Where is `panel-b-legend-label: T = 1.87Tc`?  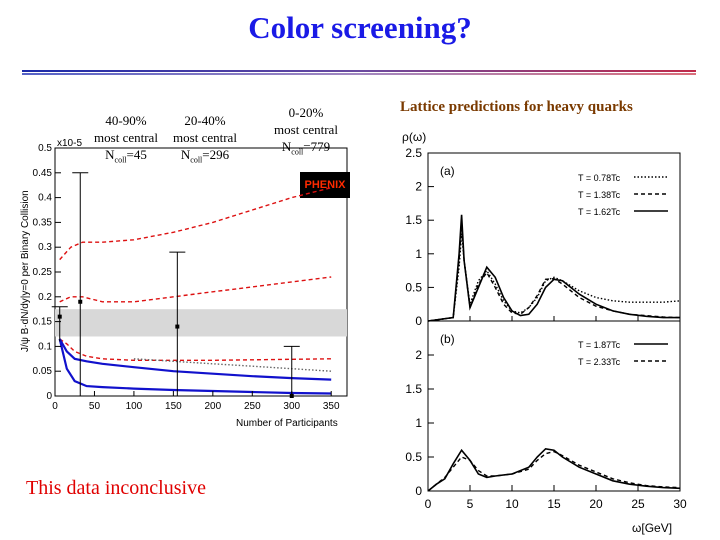
panel-b-legend-label: T = 1.87Tc is located at coordinates (599, 345).